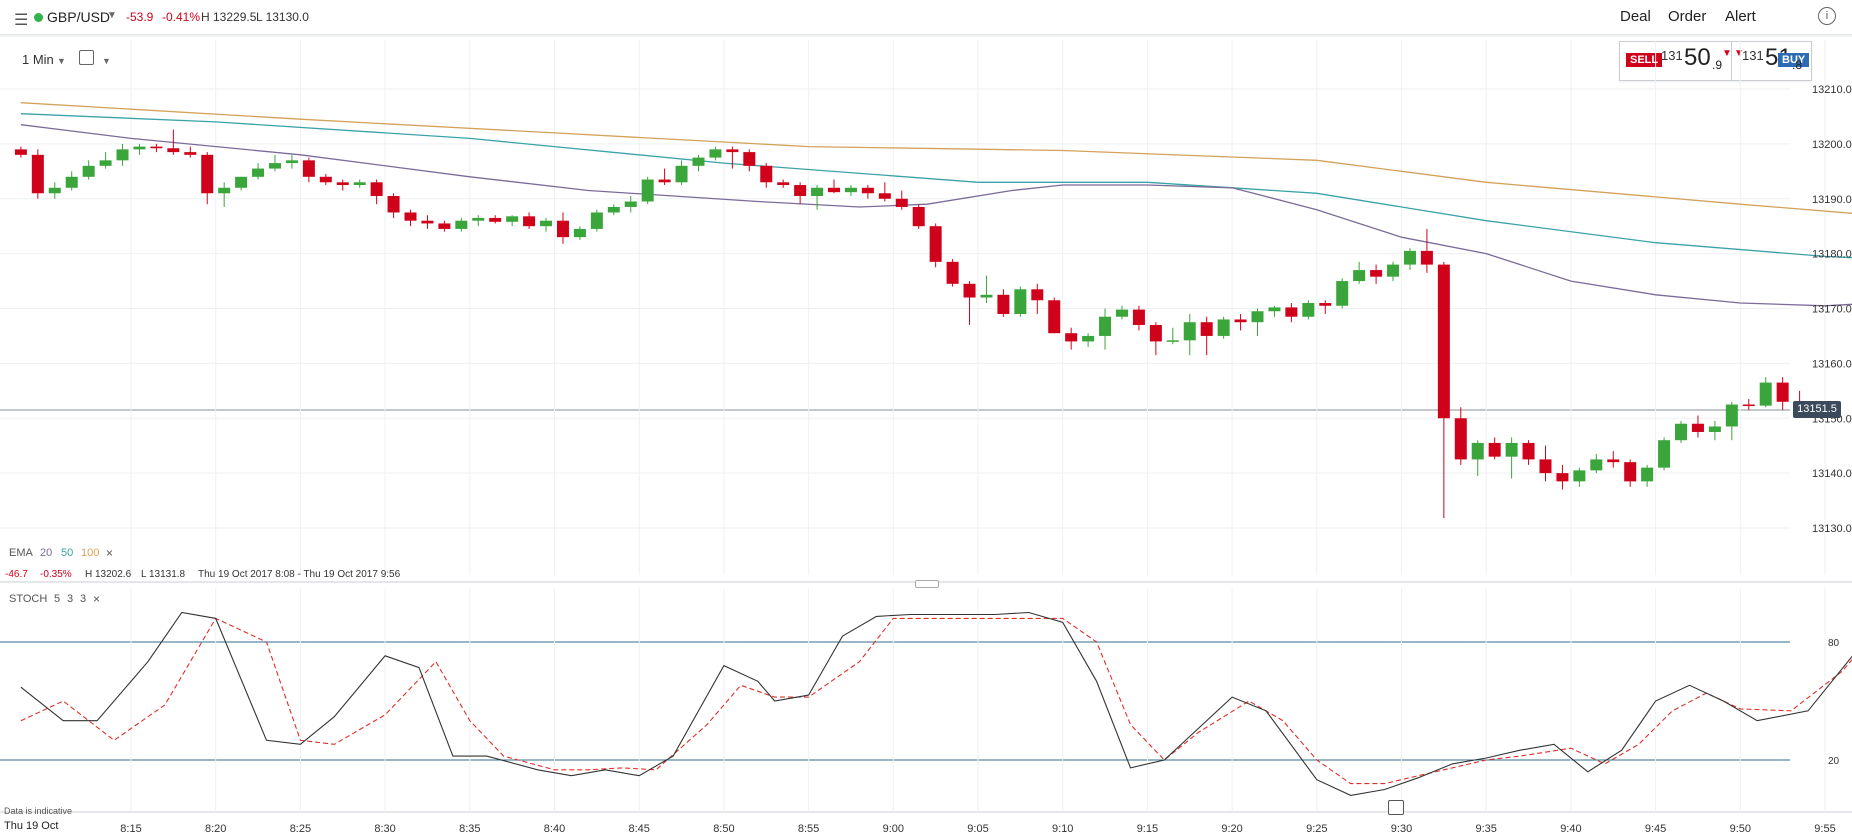  What do you see at coordinates (1834, 643) in the screenshot?
I see `stoch-tick-label: 80` at bounding box center [1834, 643].